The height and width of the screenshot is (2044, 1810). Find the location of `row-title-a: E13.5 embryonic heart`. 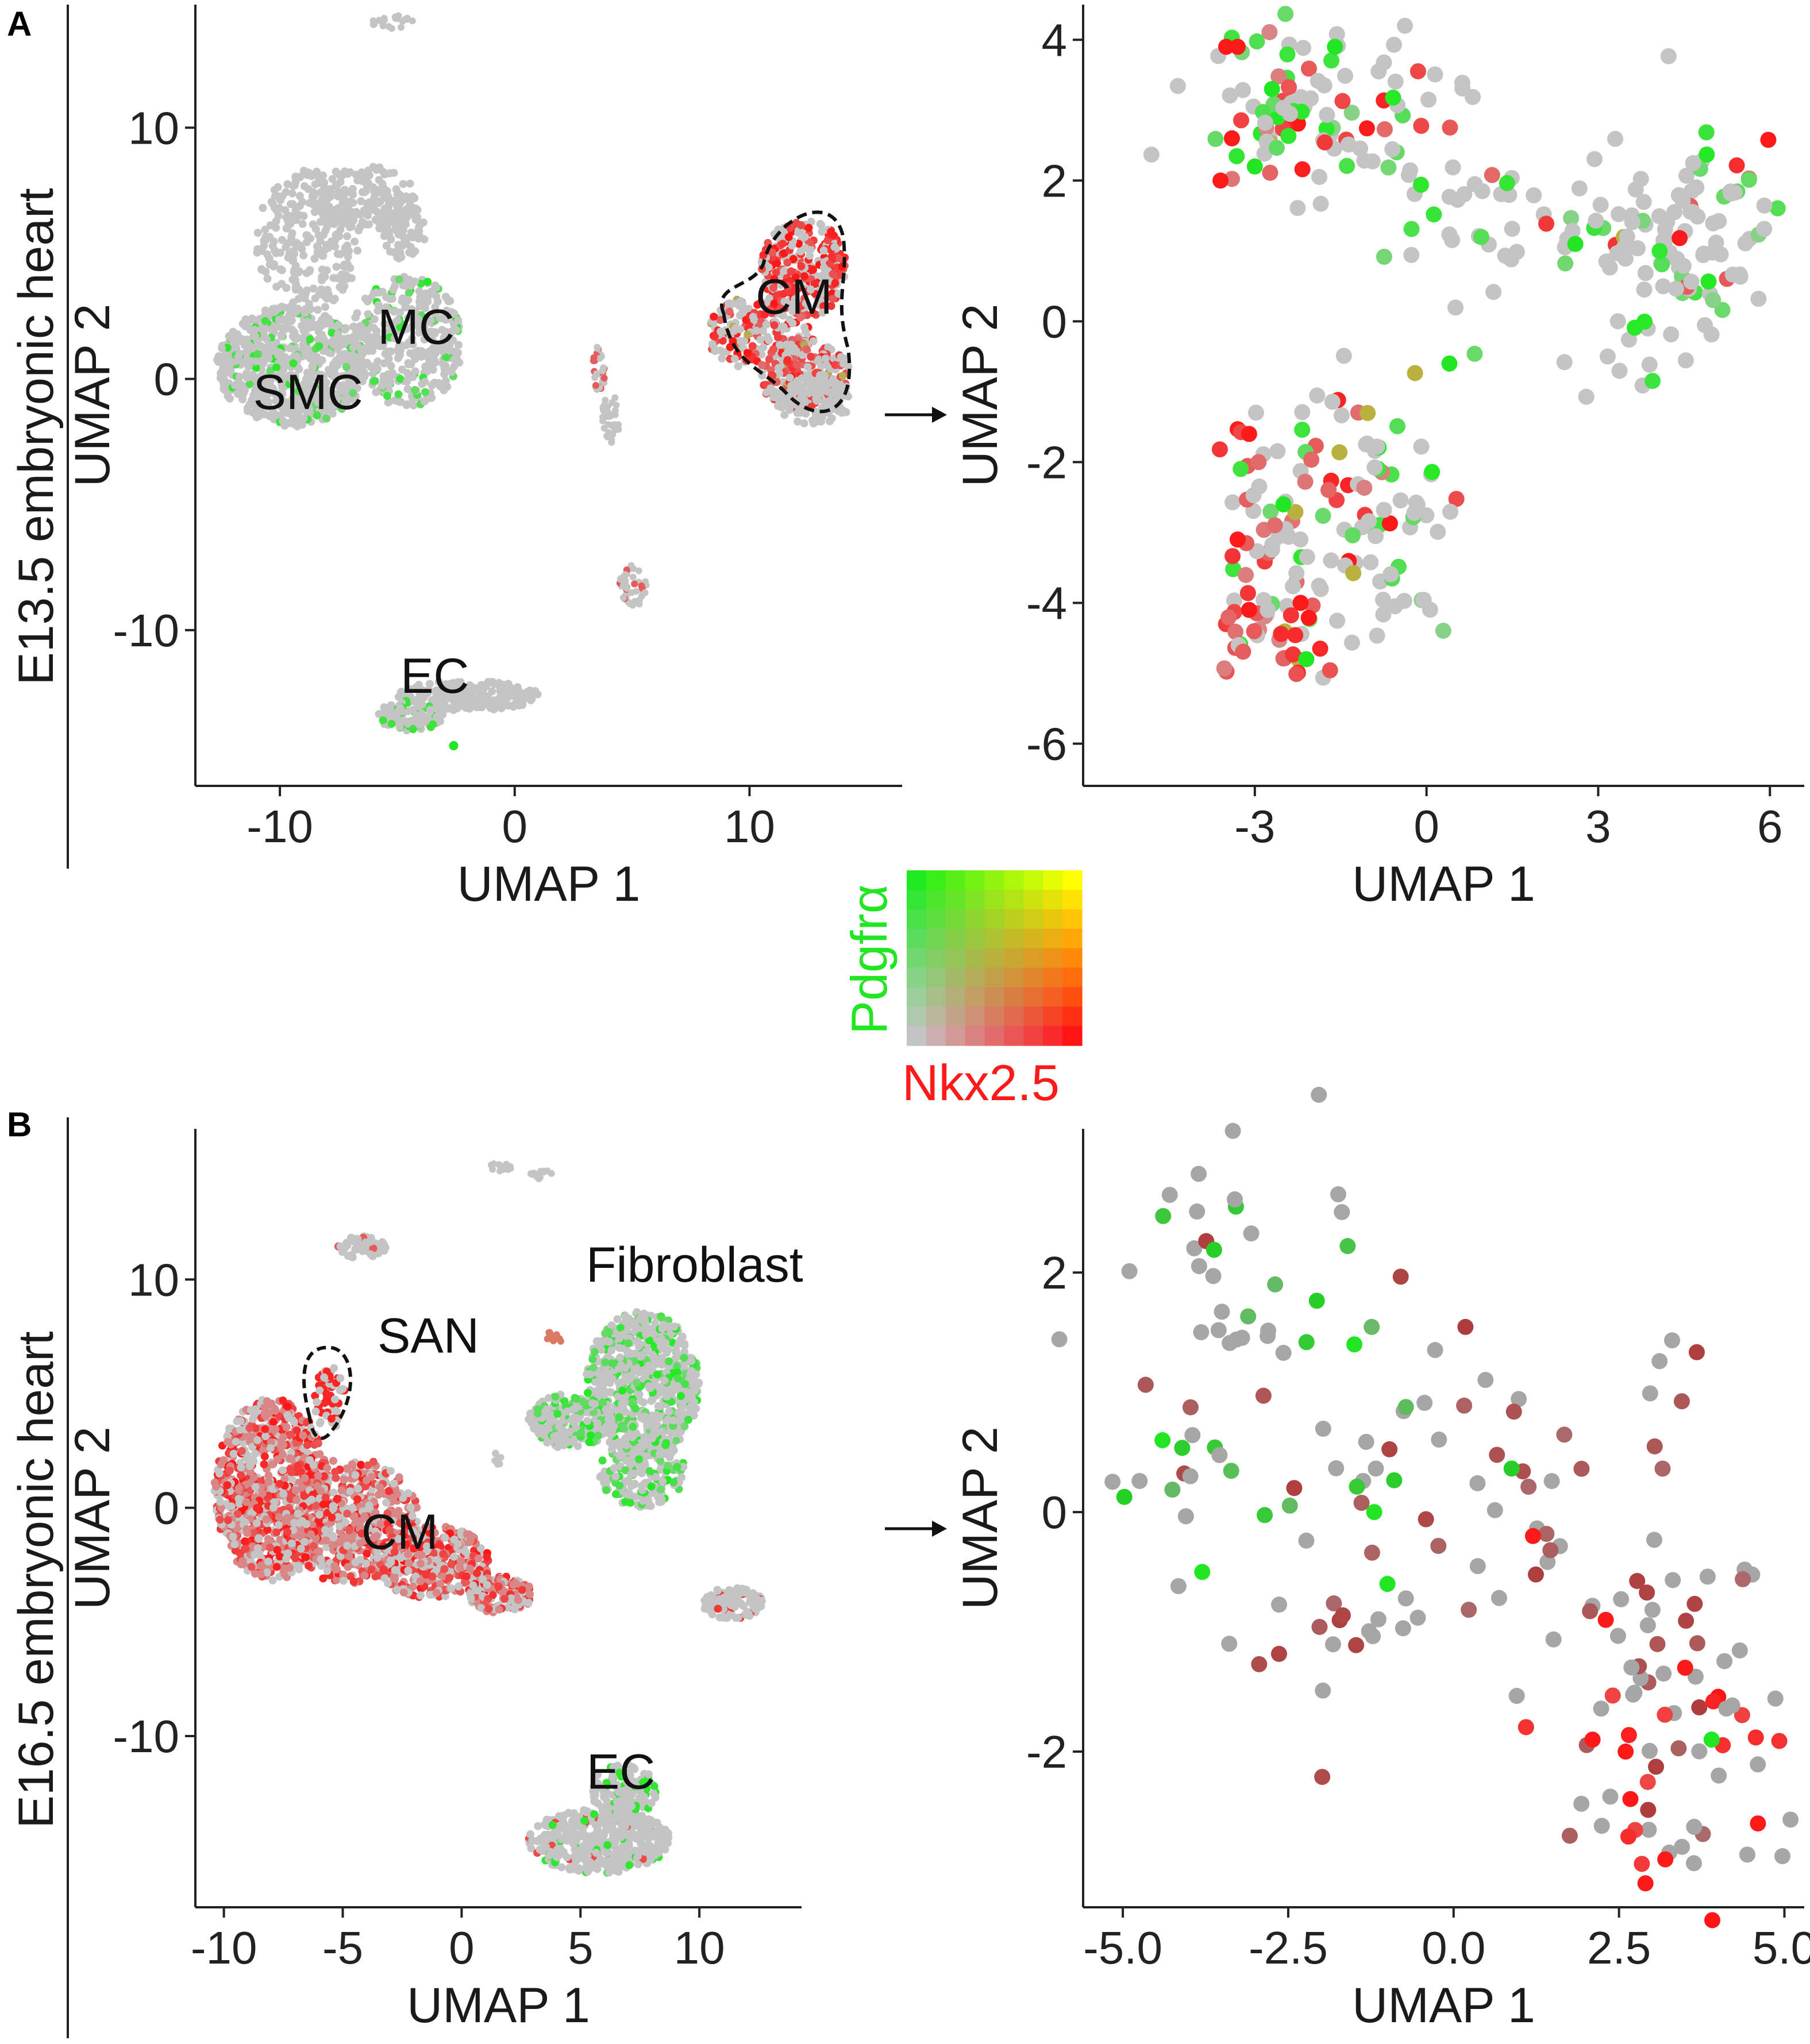

row-title-a: E13.5 embryonic heart is located at coordinates (36, 437).